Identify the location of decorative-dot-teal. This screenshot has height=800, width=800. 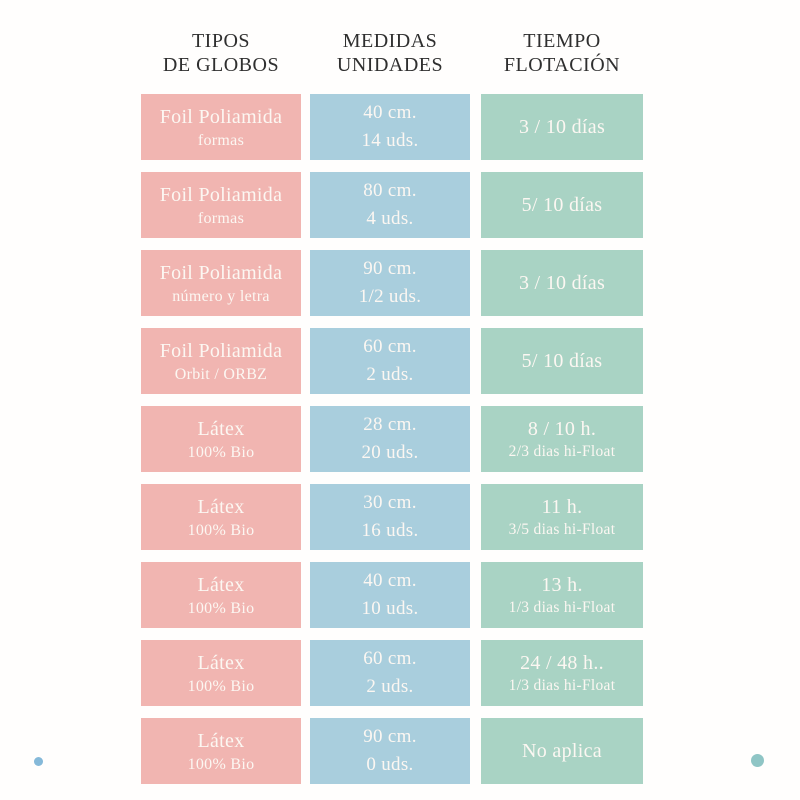
(757, 760).